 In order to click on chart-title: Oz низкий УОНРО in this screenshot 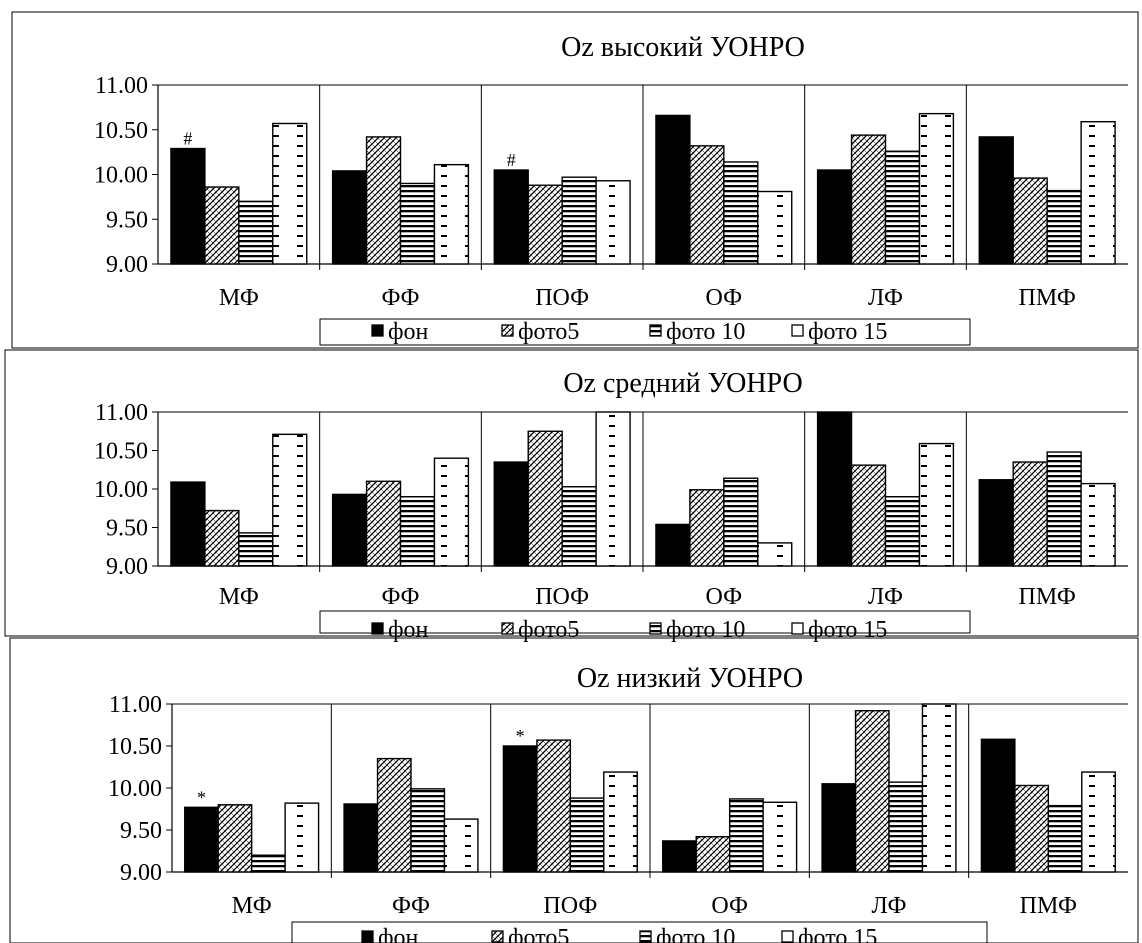, I will do `click(690, 678)`.